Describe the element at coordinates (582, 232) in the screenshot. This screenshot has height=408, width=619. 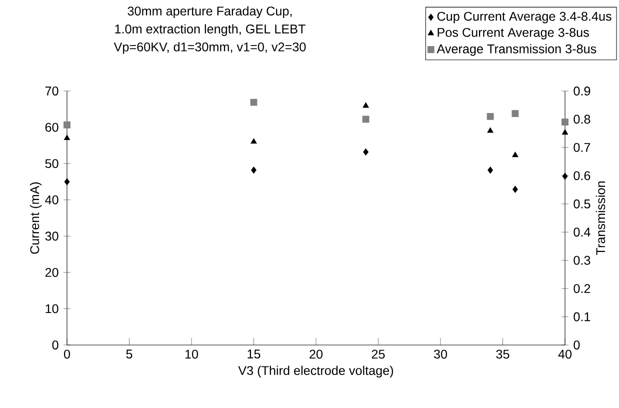
I see `y2-tick-label: 0.4` at that location.